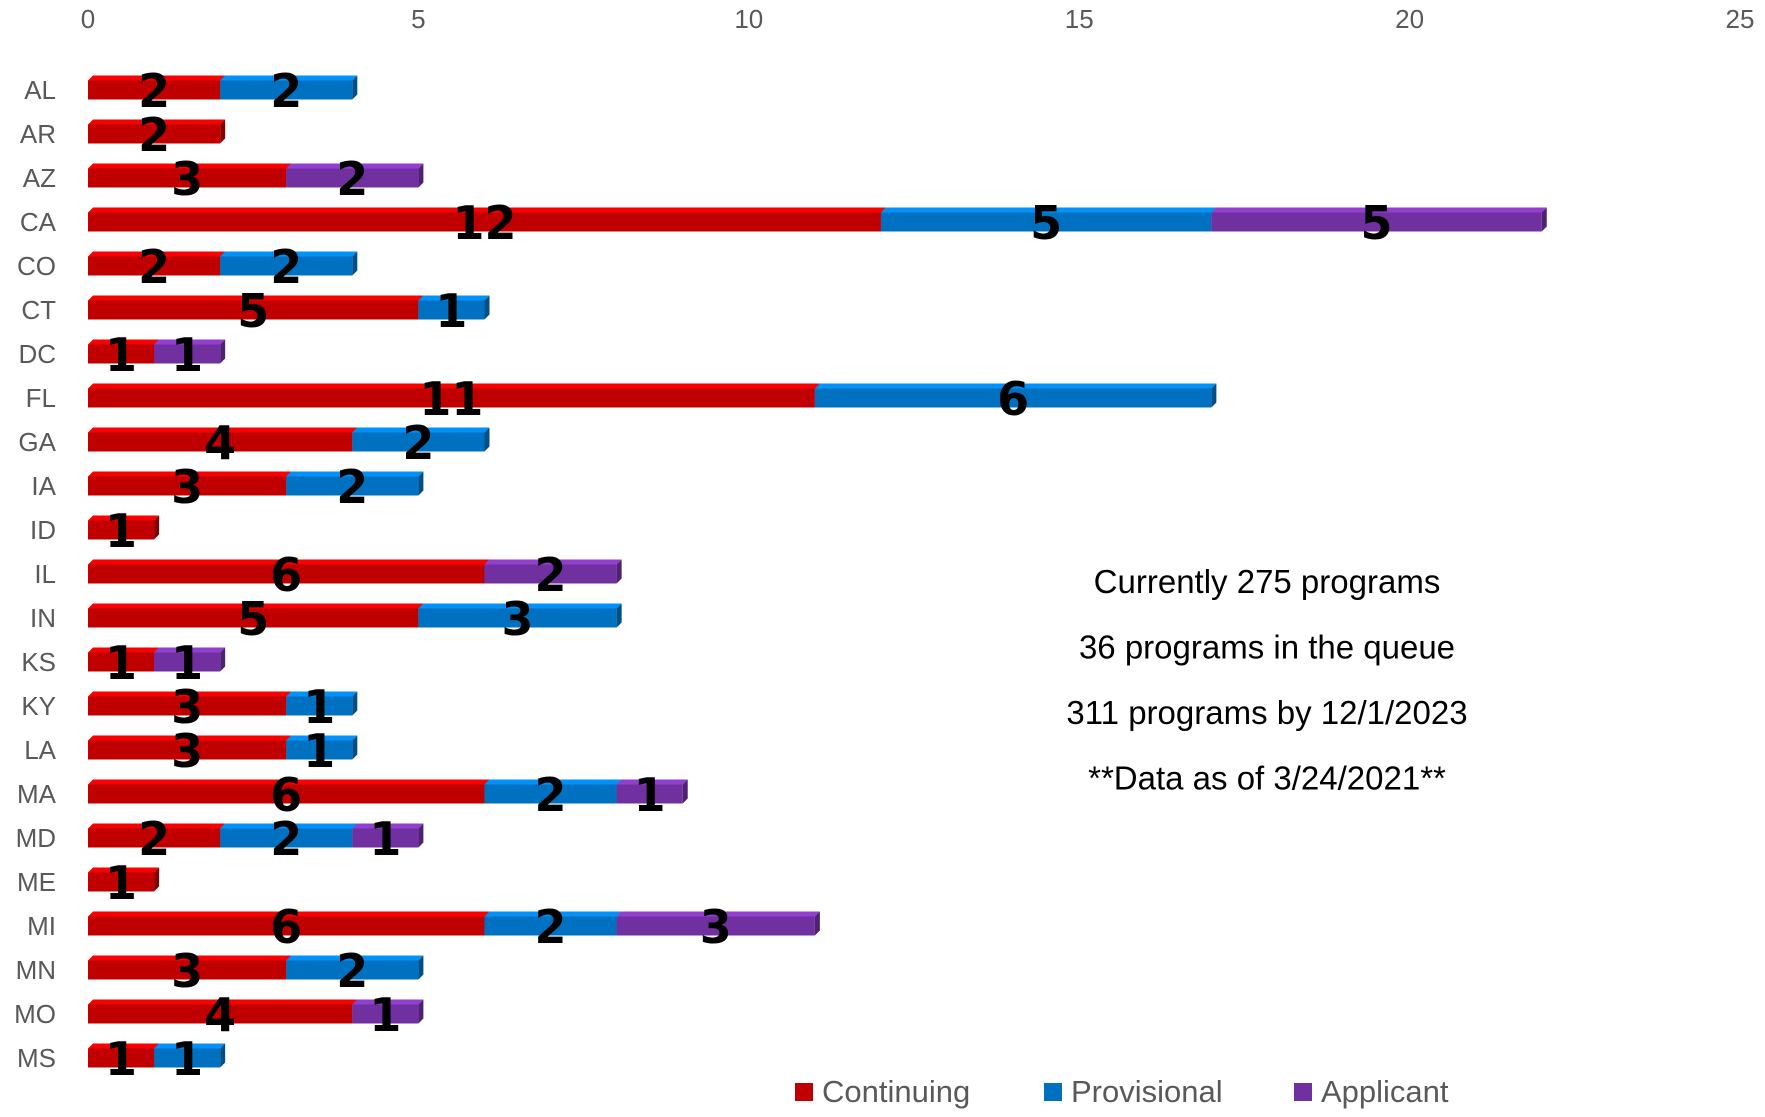 This screenshot has width=1765, height=1117. I want to click on category-label-ms: MS, so click(36, 1058).